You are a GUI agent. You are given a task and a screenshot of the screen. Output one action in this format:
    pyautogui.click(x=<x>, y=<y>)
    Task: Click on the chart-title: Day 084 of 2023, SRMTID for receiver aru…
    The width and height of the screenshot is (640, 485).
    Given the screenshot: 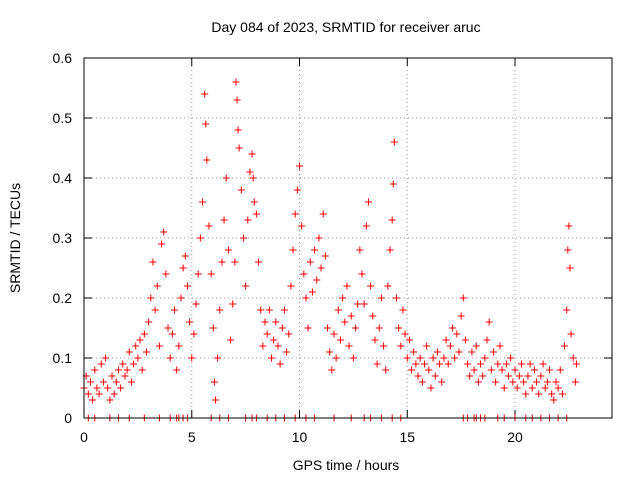 What is the action you would take?
    pyautogui.click(x=345, y=27)
    